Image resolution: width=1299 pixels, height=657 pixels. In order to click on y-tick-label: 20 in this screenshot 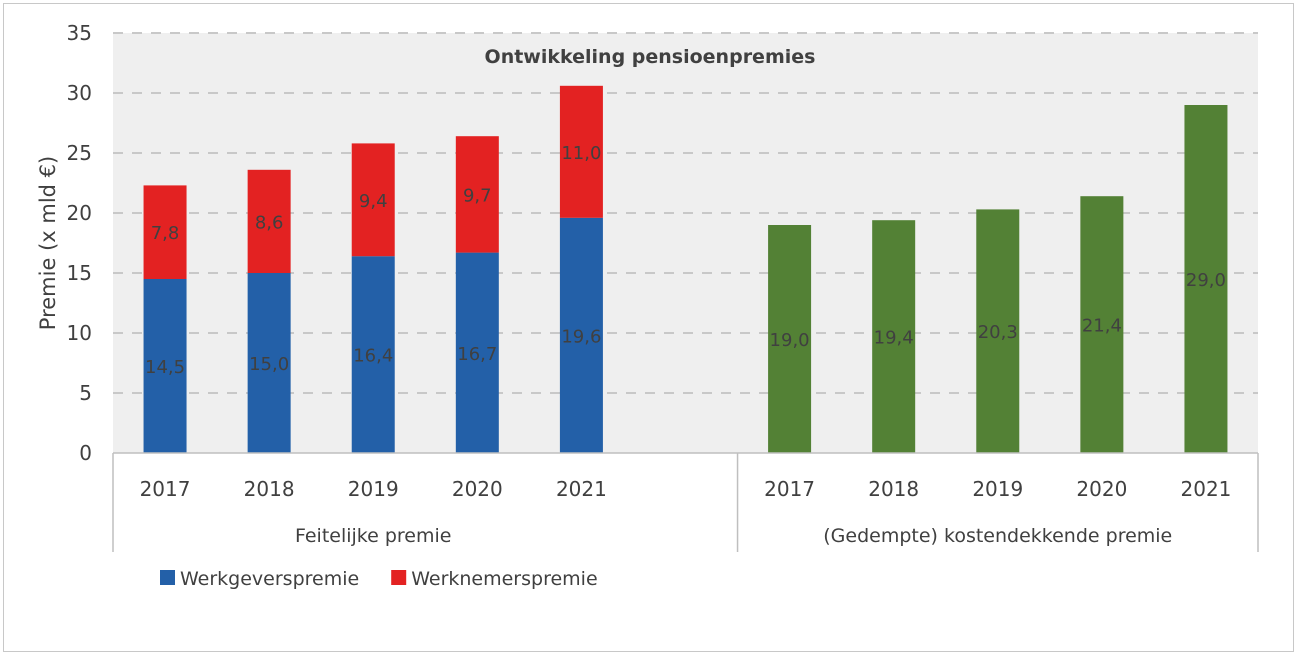, I will do `click(79, 213)`.